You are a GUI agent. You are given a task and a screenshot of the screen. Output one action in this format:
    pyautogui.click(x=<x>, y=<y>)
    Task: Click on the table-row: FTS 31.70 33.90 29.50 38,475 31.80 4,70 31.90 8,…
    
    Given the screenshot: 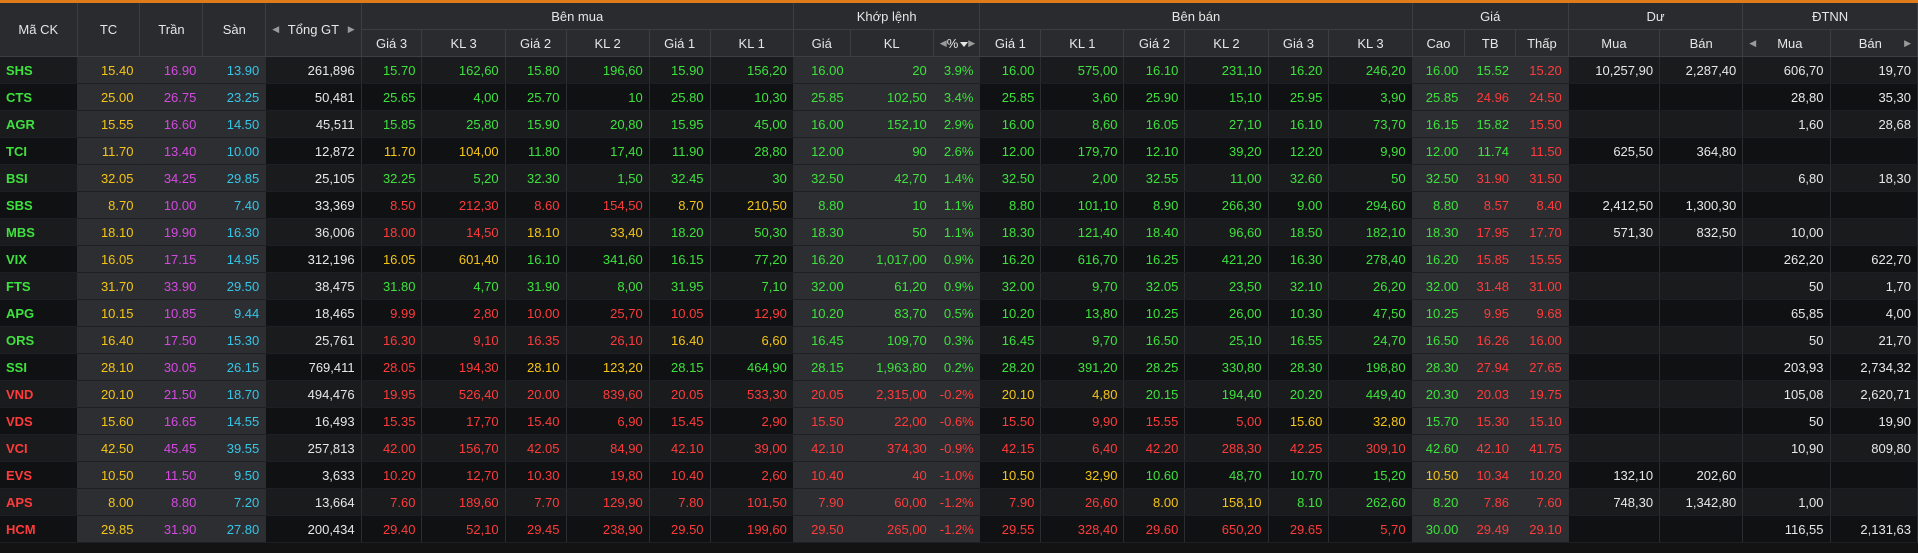 What is the action you would take?
    pyautogui.click(x=959, y=286)
    